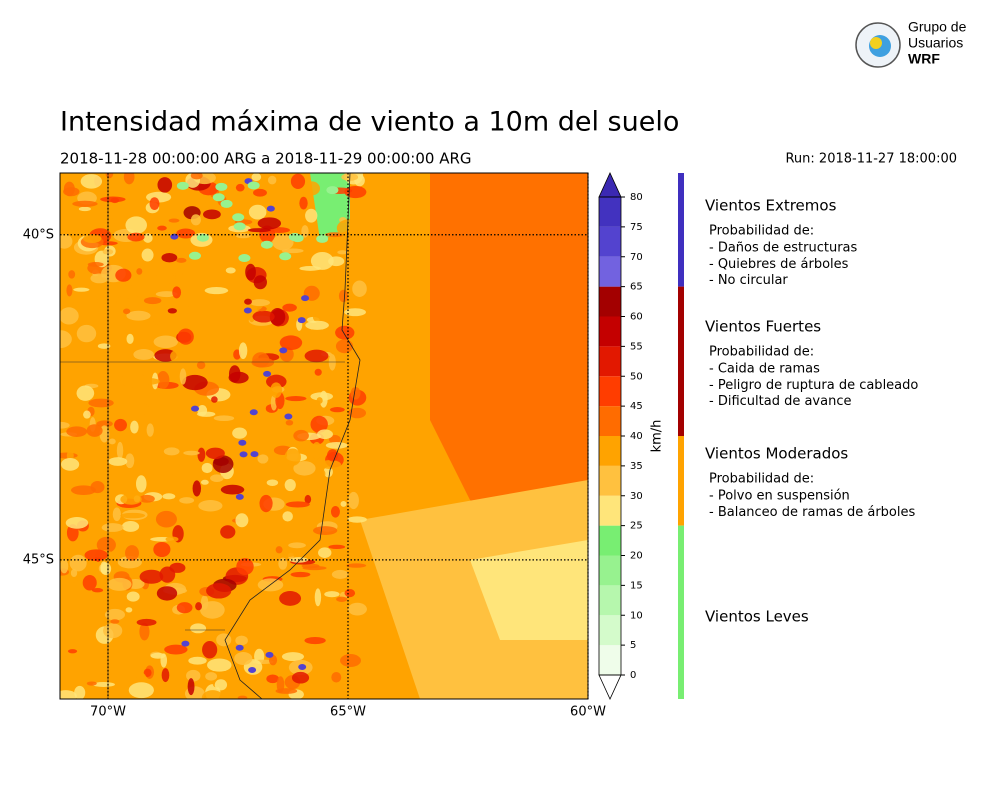 This screenshot has width=1000, height=804. Describe the element at coordinates (812, 512) in the screenshot. I see `legend-item: - Balanceo de ramas de árboles` at that location.